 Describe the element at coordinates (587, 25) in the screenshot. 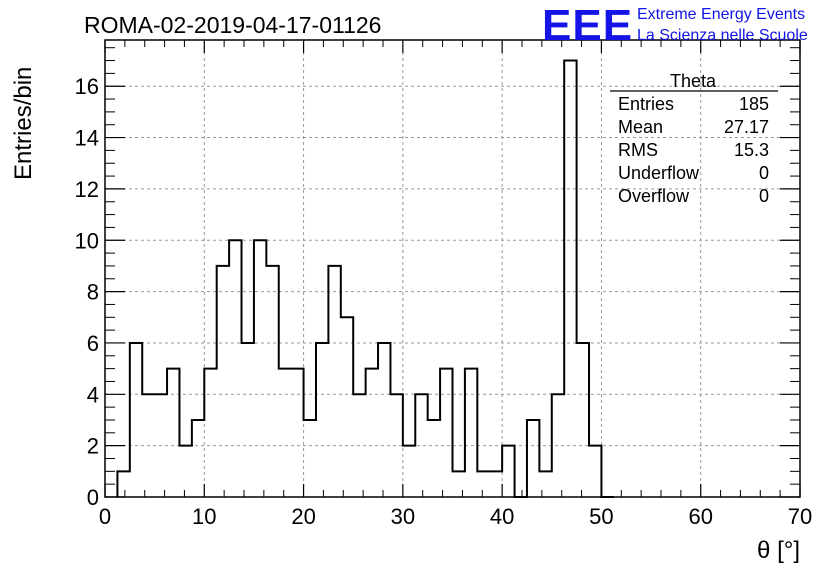

I see `logo-mark: EEE` at that location.